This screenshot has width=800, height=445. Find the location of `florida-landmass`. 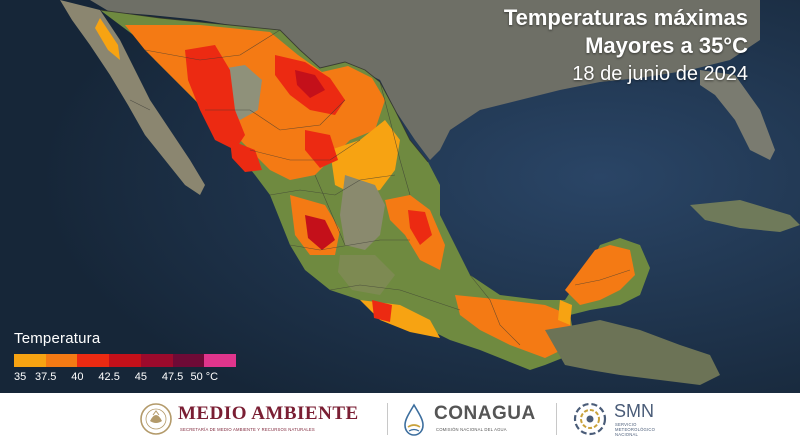

florida-landmass is located at coordinates (737, 115).